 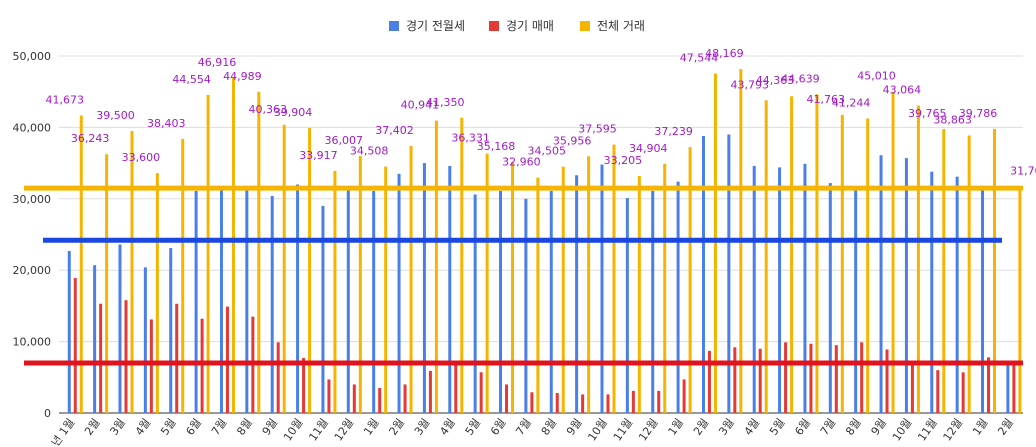 I want to click on data-label: 37,595, so click(x=597, y=129).